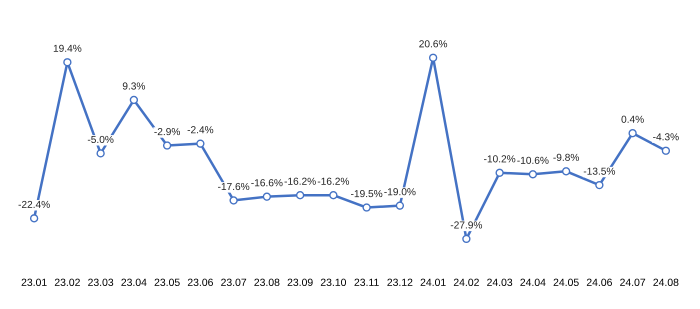 The image size is (700, 309). Describe the element at coordinates (233, 282) in the screenshot. I see `x-tick-label: 23.07` at that location.